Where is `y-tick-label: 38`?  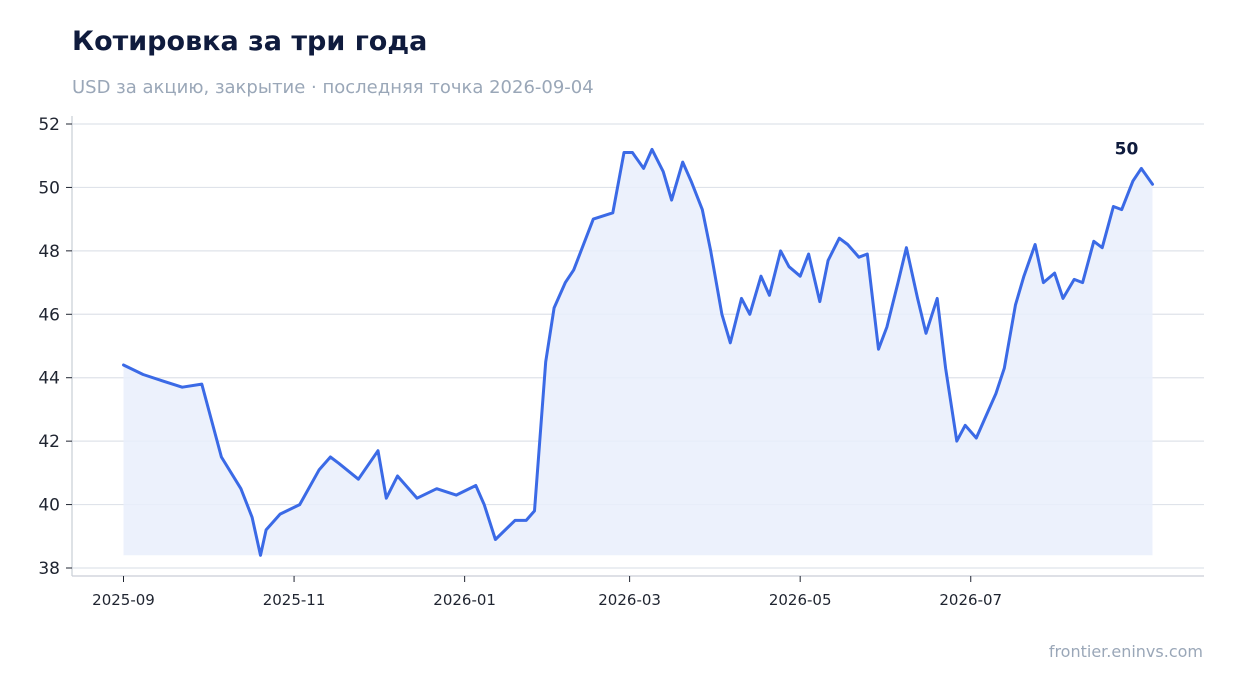
y-tick-label: 38 is located at coordinates (49, 569).